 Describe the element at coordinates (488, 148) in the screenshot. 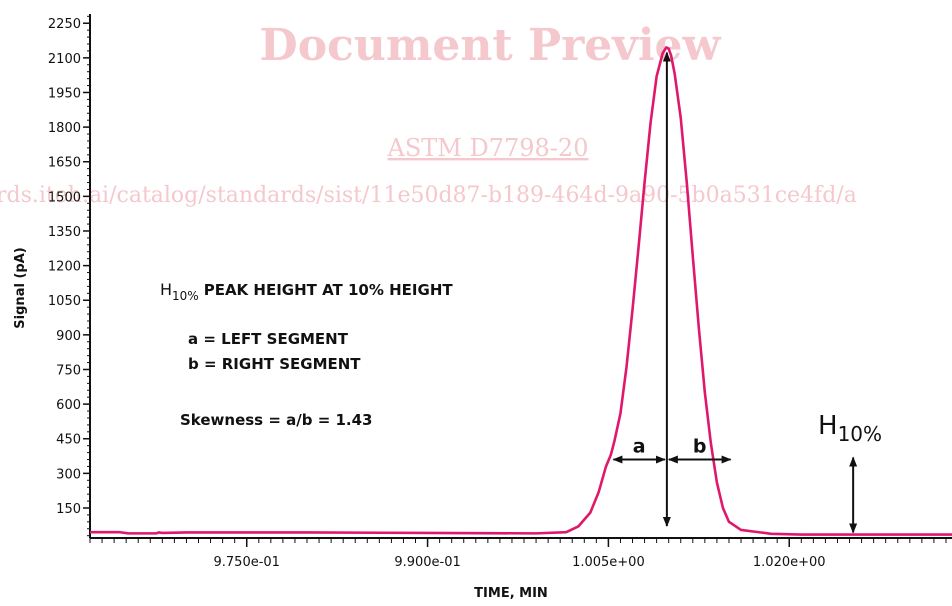

I see `watermark-standard: ASTM D7798-20` at that location.